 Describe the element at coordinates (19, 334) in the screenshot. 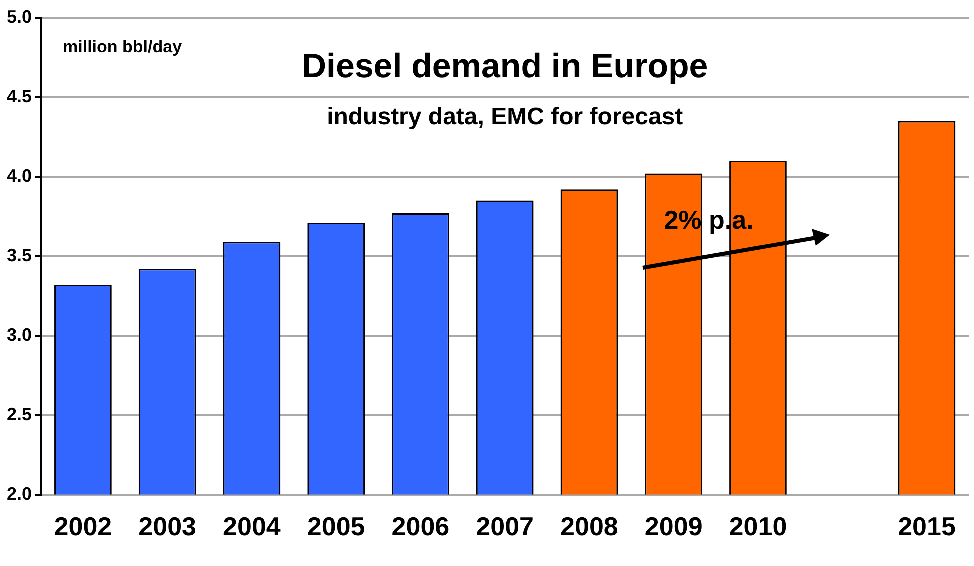

I see `y-tick-label: 3.0` at that location.